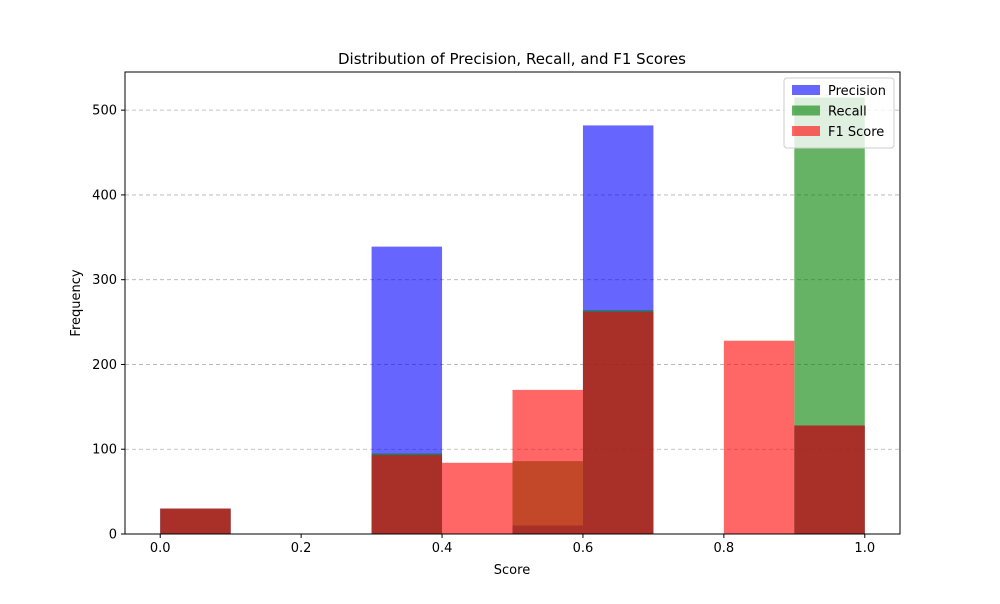 The image size is (1000, 604). What do you see at coordinates (806, 110) in the screenshot?
I see `legend-swatch-recall` at bounding box center [806, 110].